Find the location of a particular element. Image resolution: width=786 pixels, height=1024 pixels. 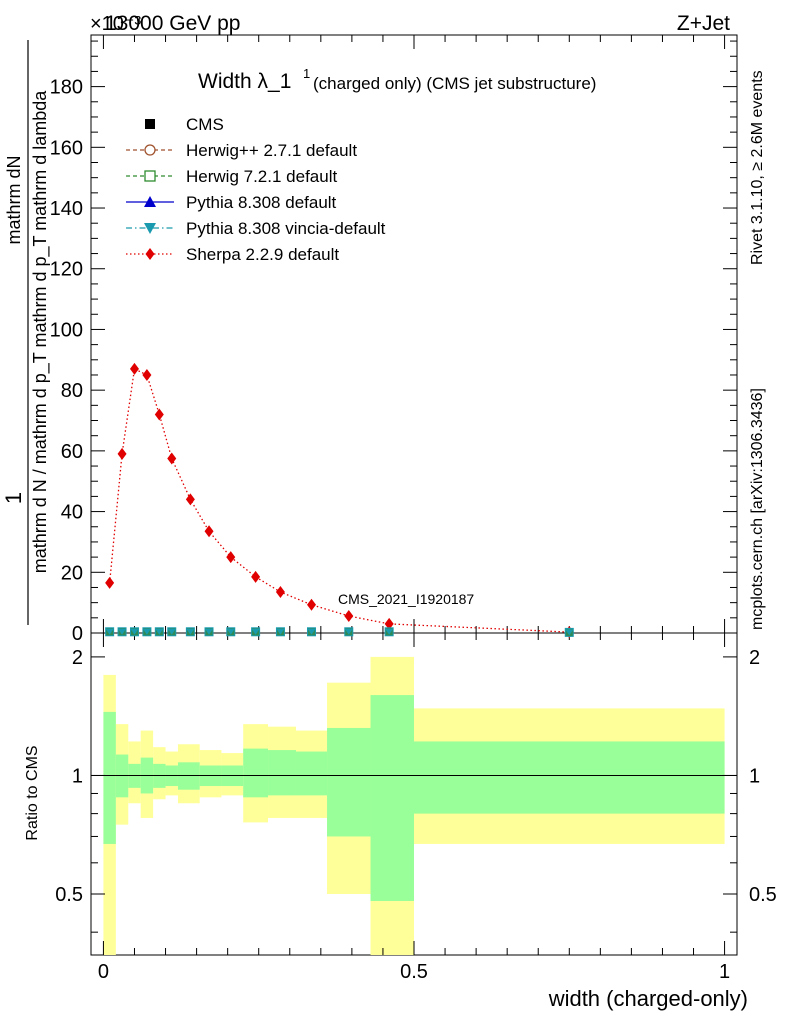

legend-label: Sherpa 2.2.9 default is located at coordinates (262, 254).